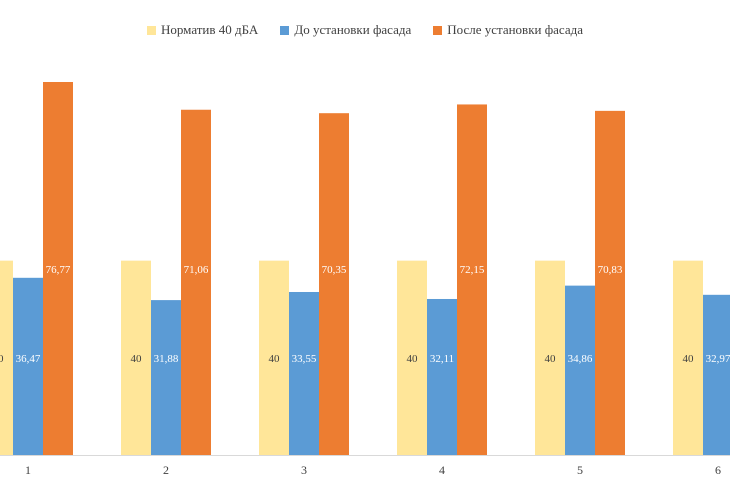 This screenshot has width=730, height=486. I want to click on data-label-norm-1: 40, so click(2, 359).